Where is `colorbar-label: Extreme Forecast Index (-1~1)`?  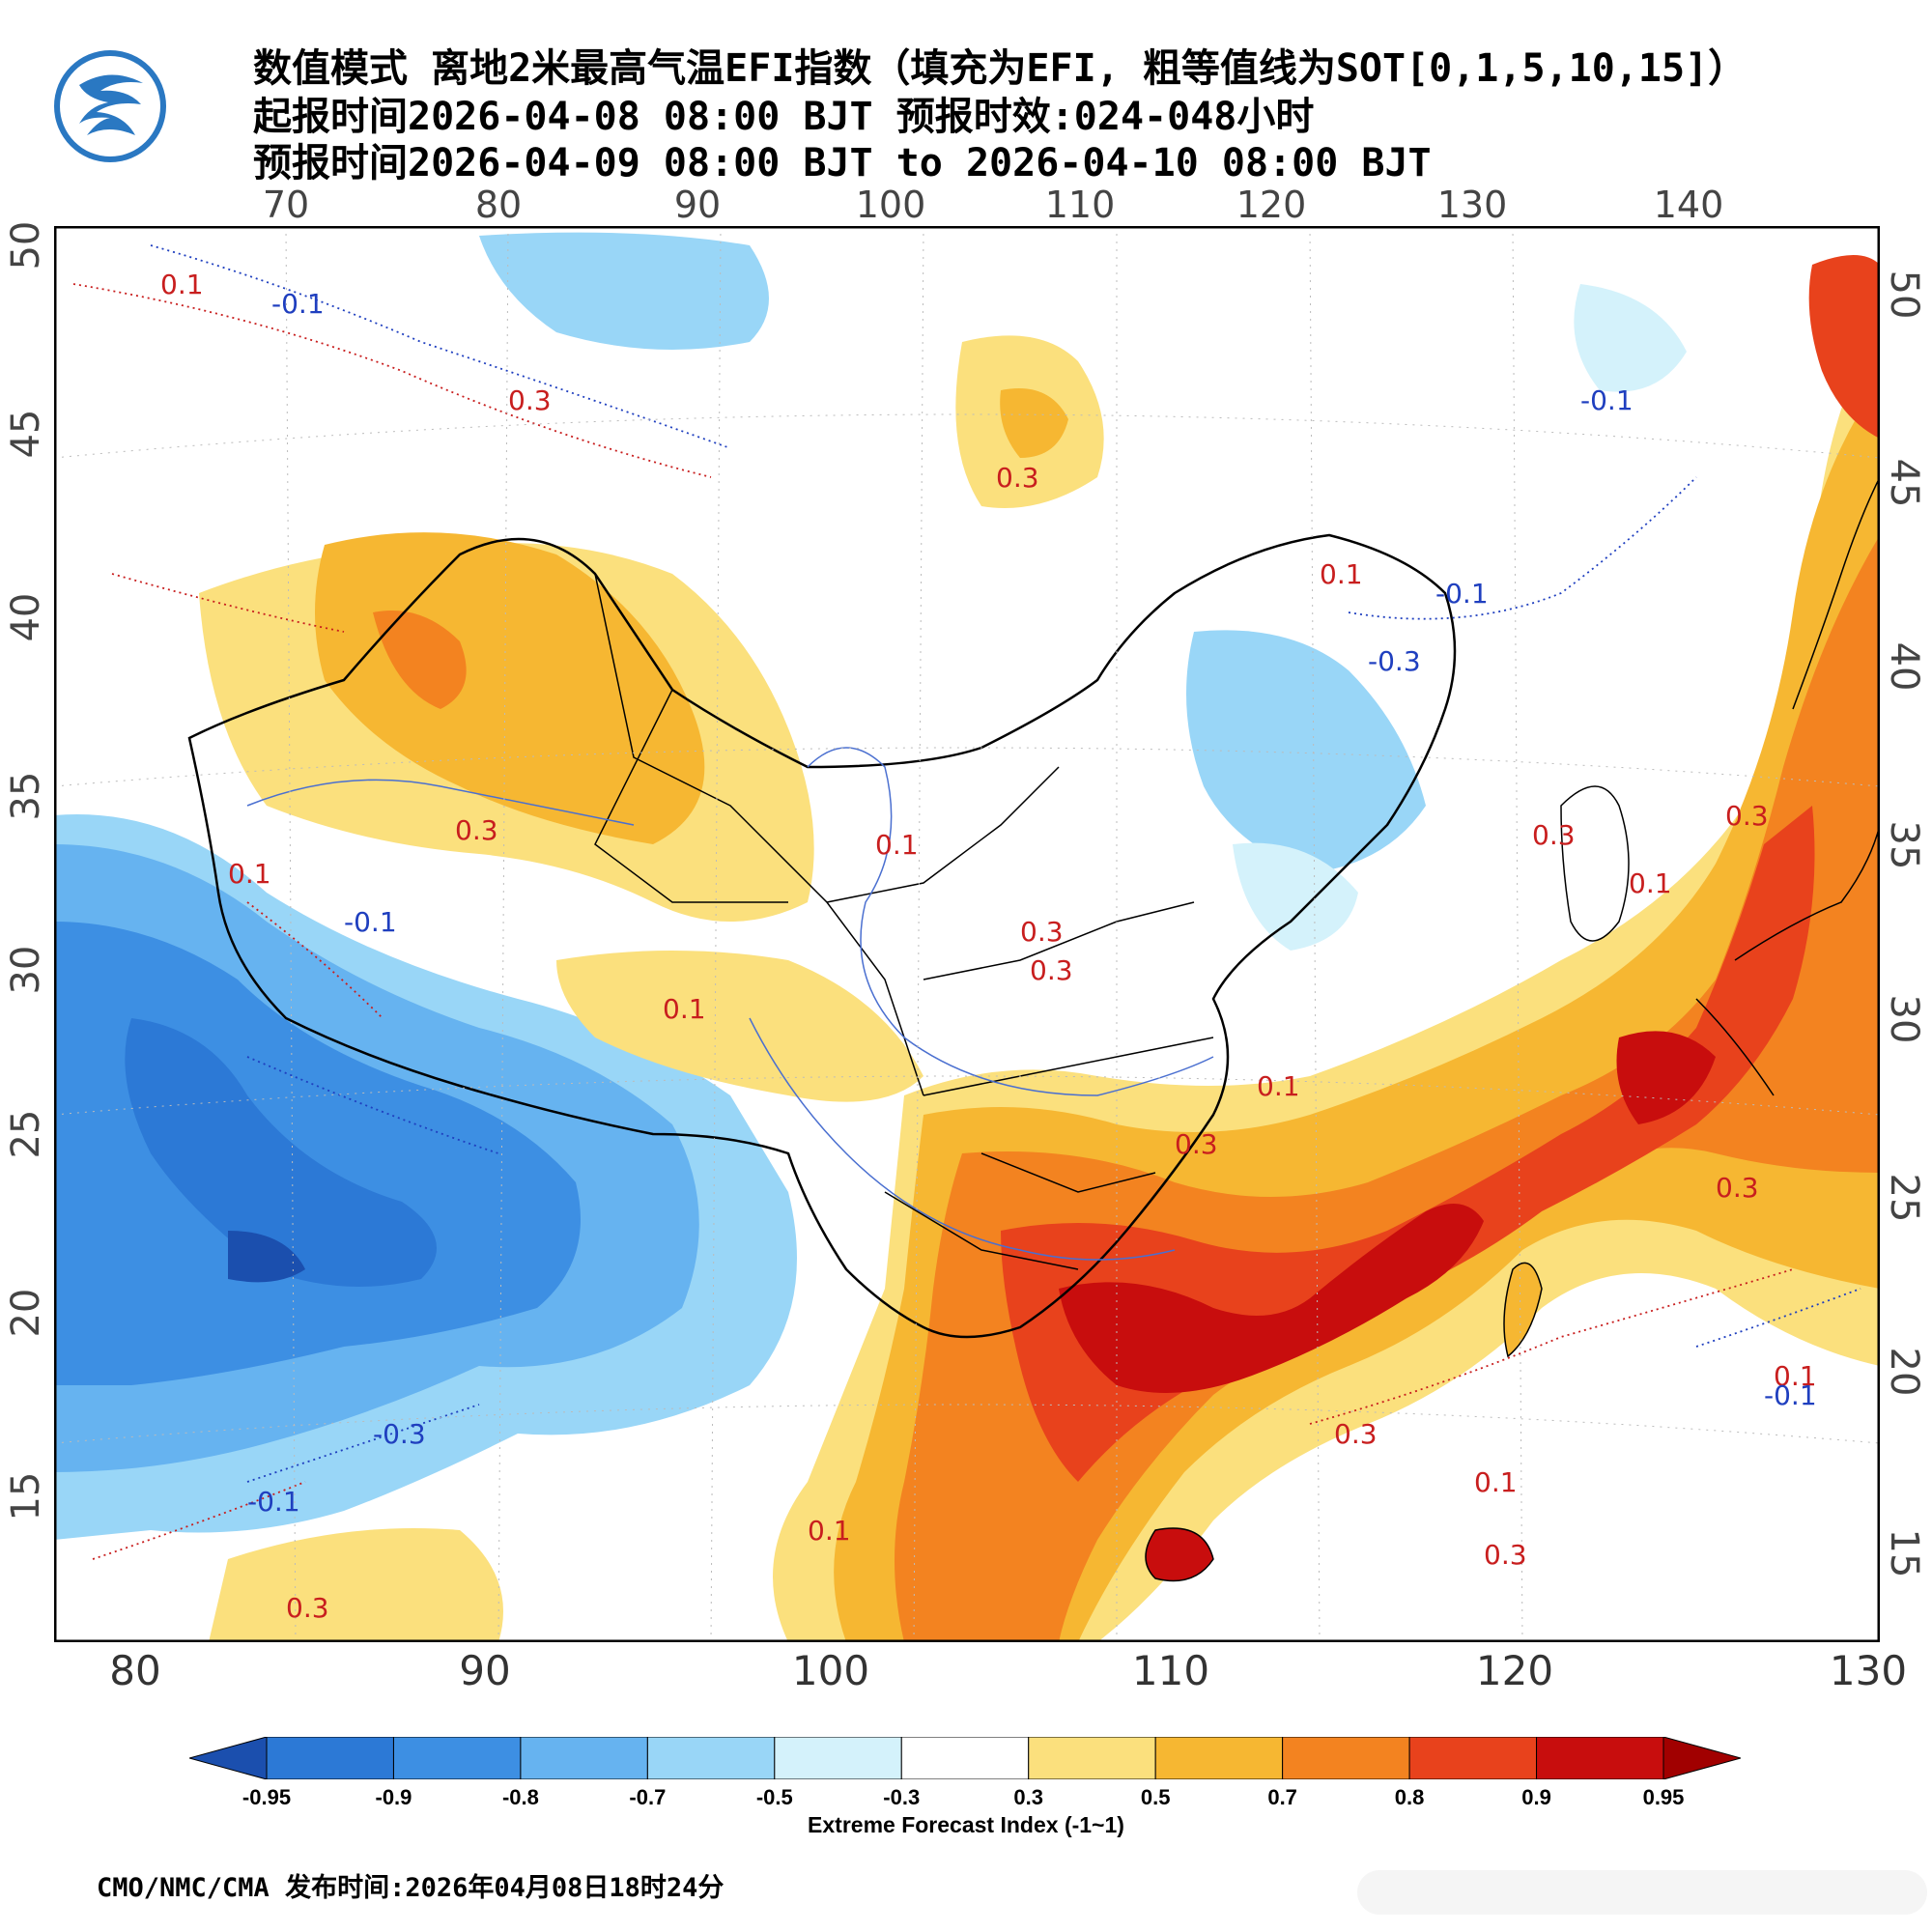
colorbar-label: Extreme Forecast Index (-1~1) is located at coordinates (966, 1824).